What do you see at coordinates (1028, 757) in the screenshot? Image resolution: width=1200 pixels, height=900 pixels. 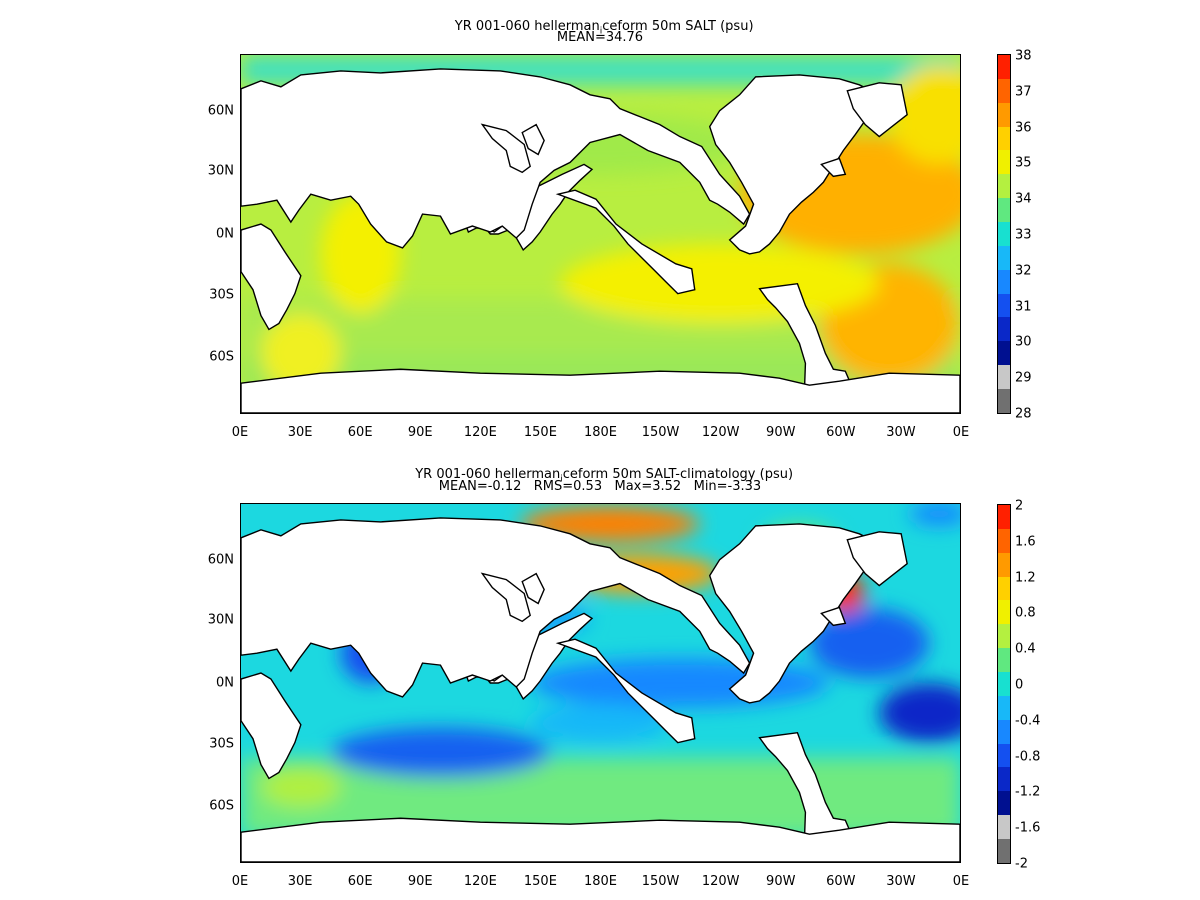 I see `colorbar-label: -0.8` at bounding box center [1028, 757].